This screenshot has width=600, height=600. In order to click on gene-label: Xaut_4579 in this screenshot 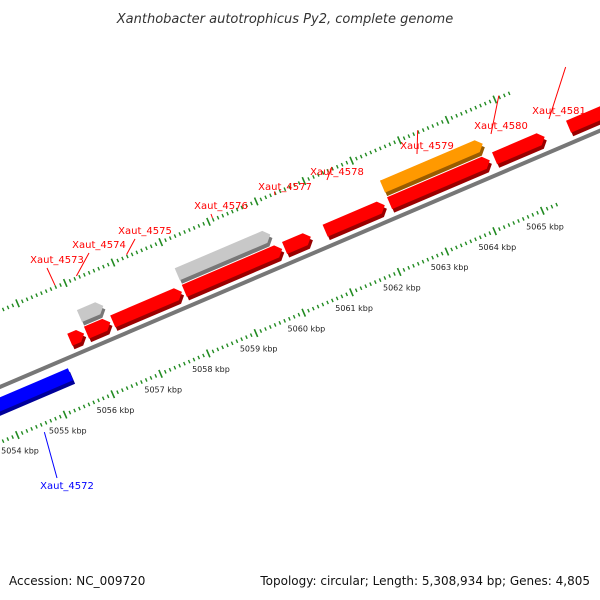, I will do `click(427, 146)`.